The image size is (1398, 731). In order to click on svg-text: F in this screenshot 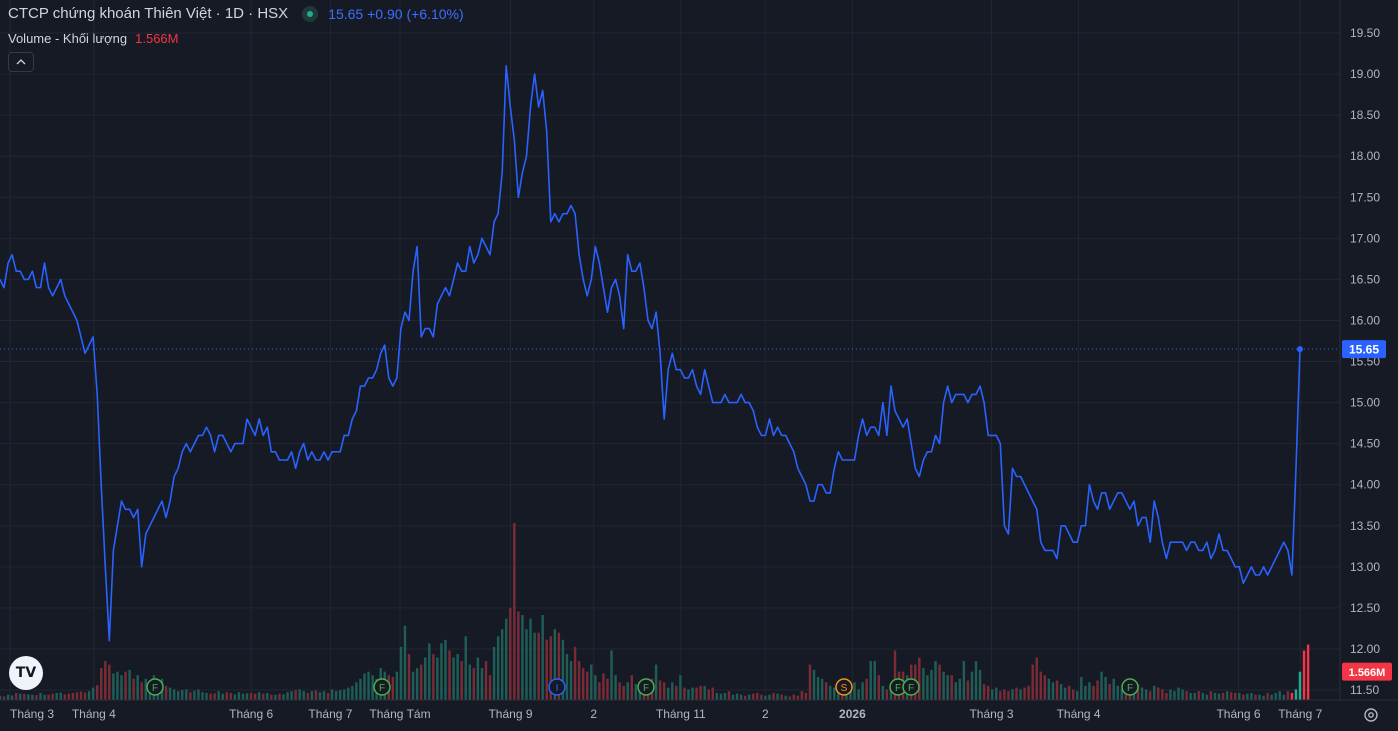, I will do `click(1130, 688)`.